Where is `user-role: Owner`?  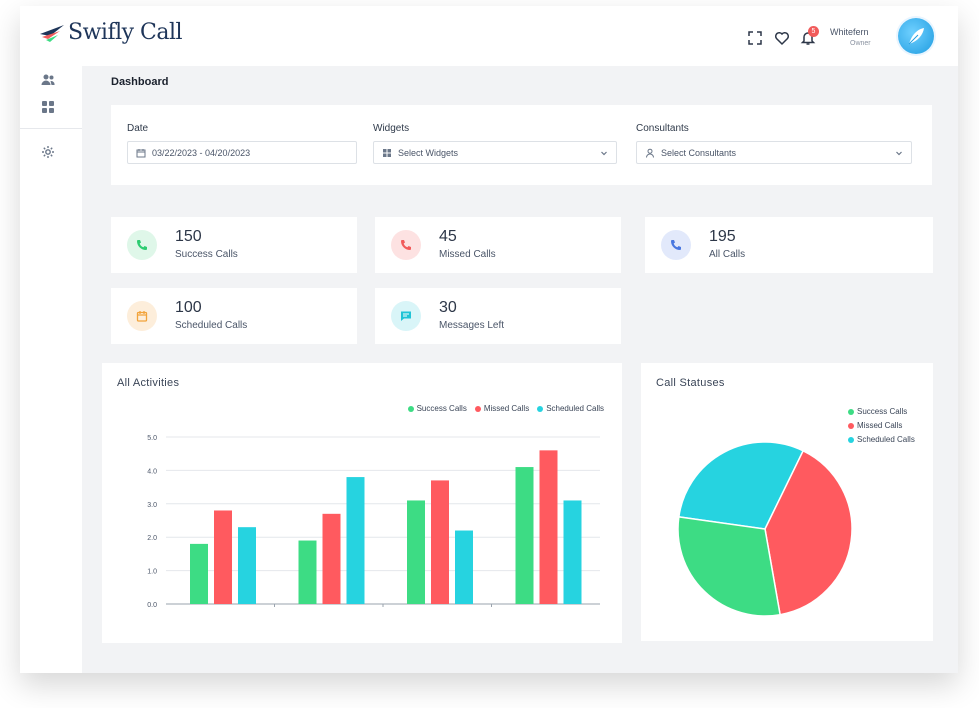 user-role: Owner is located at coordinates (860, 43).